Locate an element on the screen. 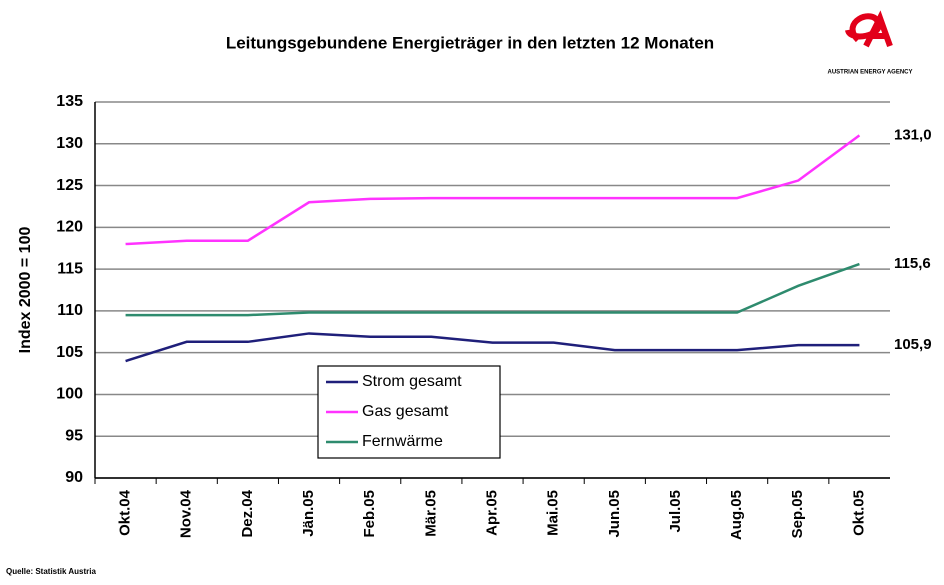 The image size is (944, 585). logo: AUSTRIAN ENERGY AGENCY is located at coordinates (870, 43).